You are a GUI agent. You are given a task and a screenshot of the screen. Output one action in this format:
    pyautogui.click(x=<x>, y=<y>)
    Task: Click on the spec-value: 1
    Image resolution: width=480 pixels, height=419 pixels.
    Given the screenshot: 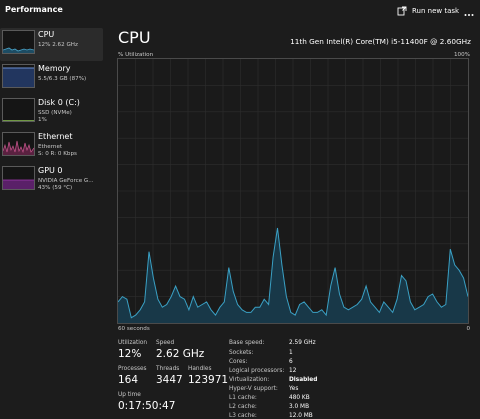 What is the action you would take?
    pyautogui.click(x=291, y=353)
    